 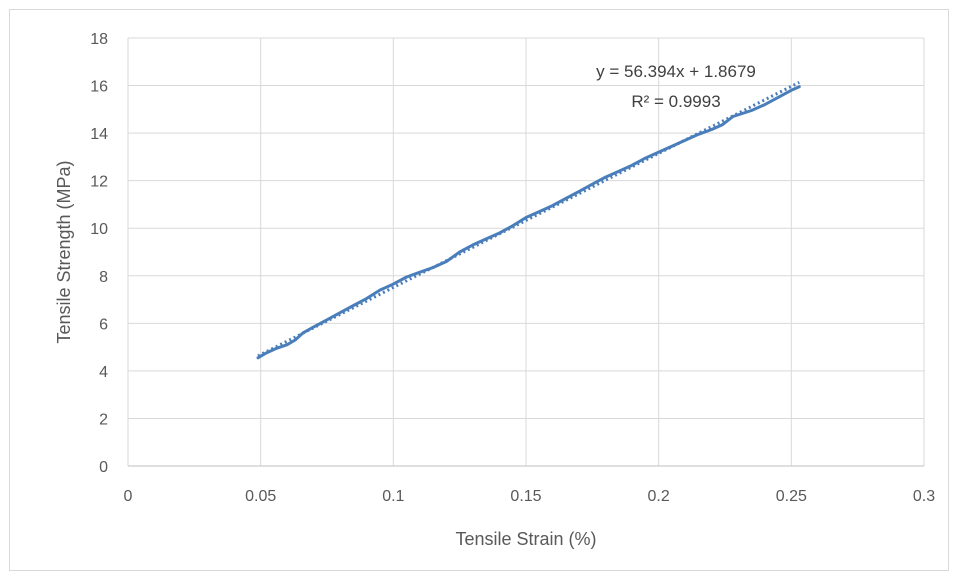 What do you see at coordinates (99, 87) in the screenshot?
I see `y-tick-label: 16` at bounding box center [99, 87].